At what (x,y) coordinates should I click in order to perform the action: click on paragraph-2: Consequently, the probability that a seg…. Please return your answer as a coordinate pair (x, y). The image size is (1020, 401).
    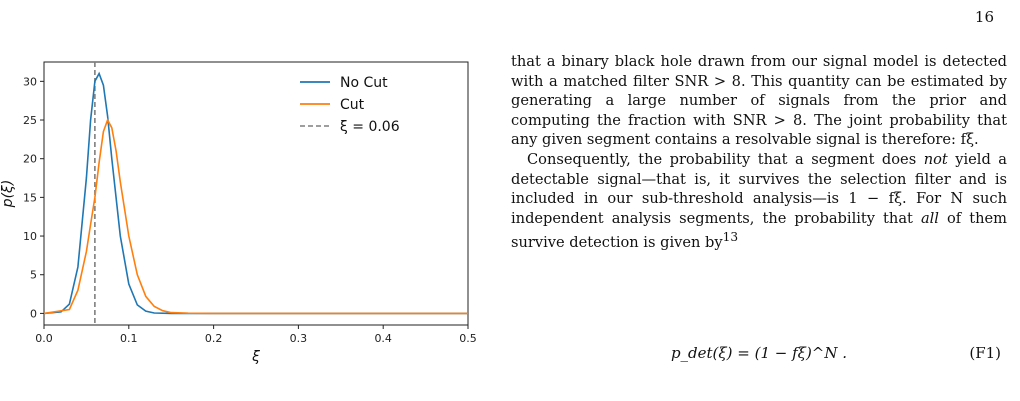
    Looking at the image, I should click on (759, 201).